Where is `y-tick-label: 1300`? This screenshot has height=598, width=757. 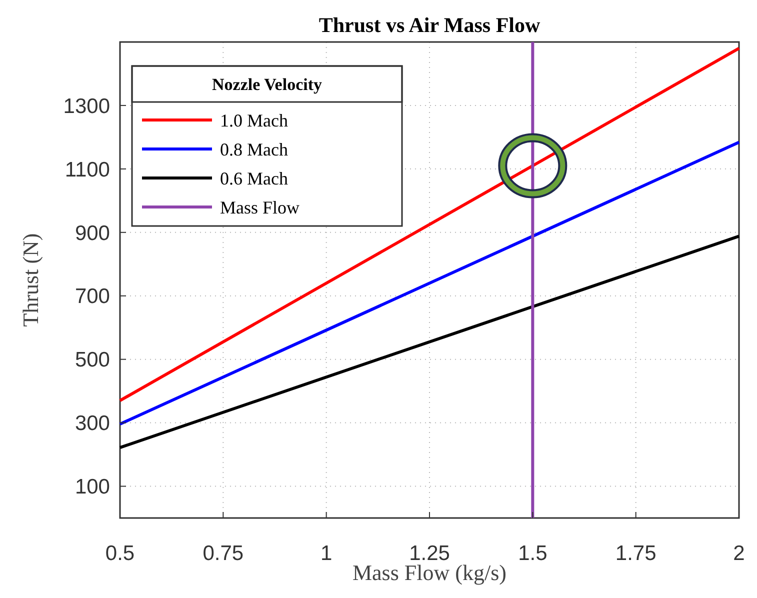 y-tick-label: 1300 is located at coordinates (86, 106).